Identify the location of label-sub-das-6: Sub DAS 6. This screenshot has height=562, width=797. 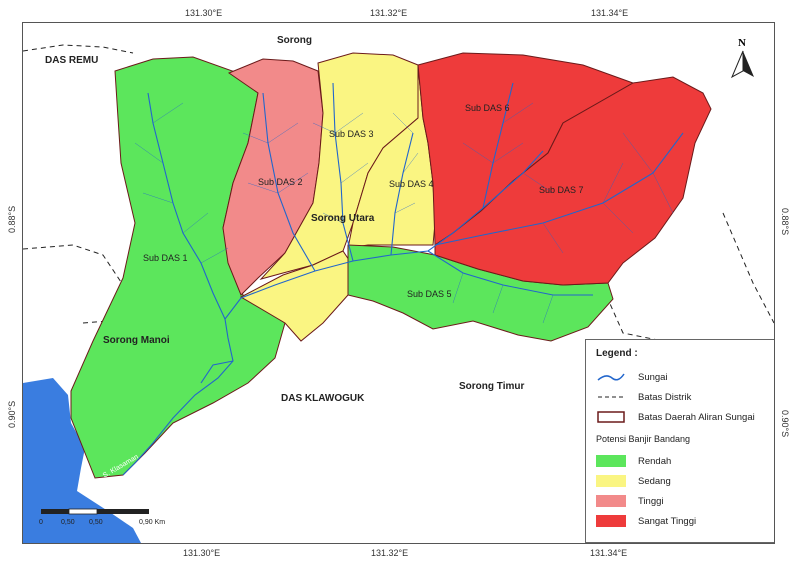
(487, 108).